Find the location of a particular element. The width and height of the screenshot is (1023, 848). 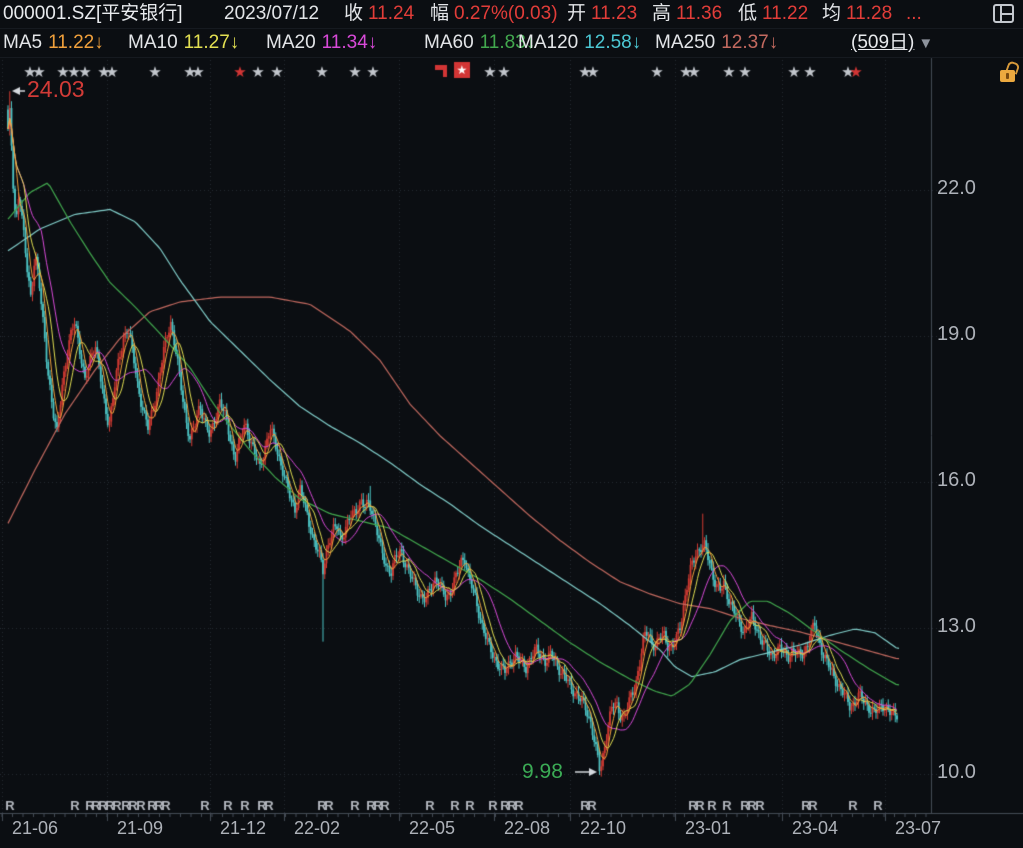

x-tick-2210: 22-10 is located at coordinates (603, 828).